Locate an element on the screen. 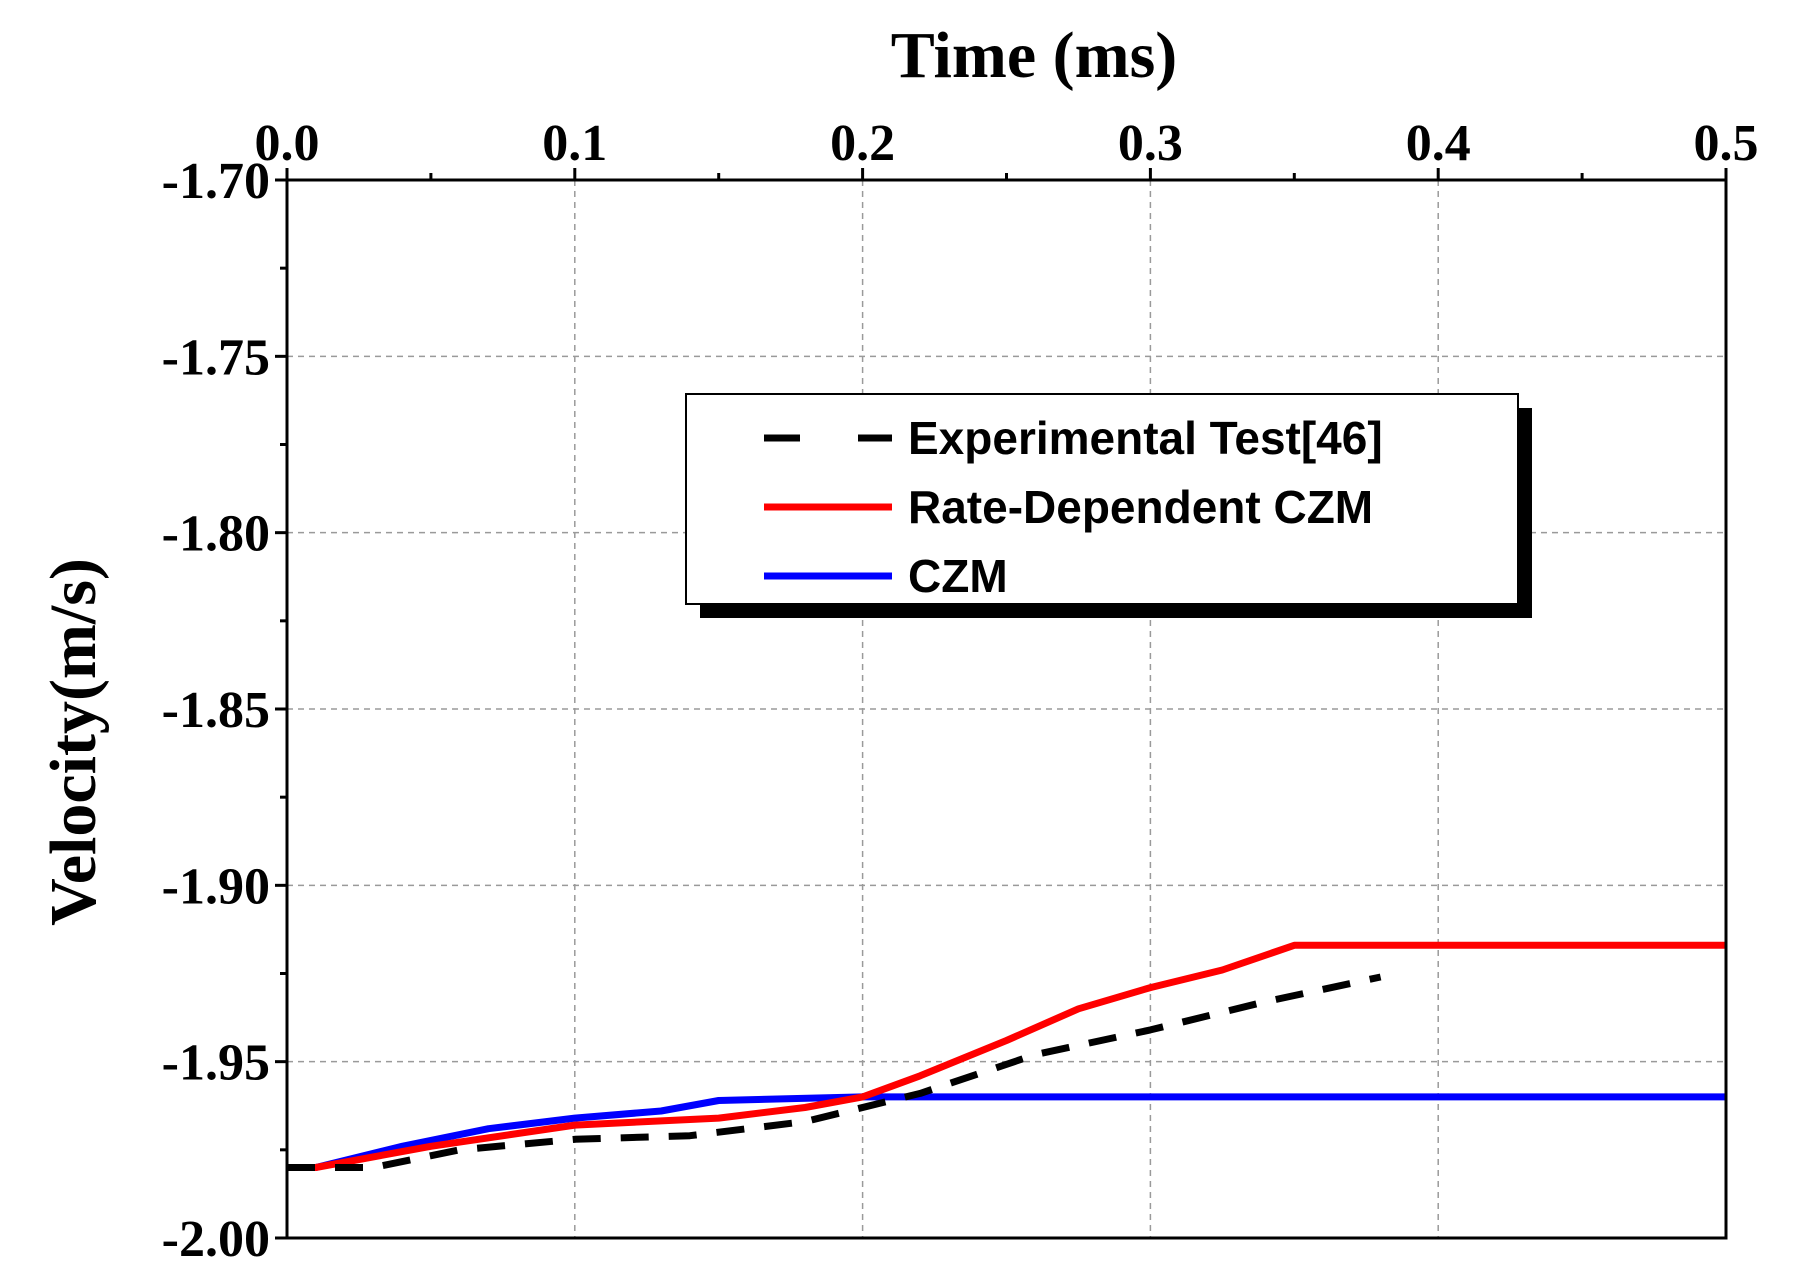 Image resolution: width=1798 pixels, height=1283 pixels. legend-label-2: CZM is located at coordinates (958, 576).